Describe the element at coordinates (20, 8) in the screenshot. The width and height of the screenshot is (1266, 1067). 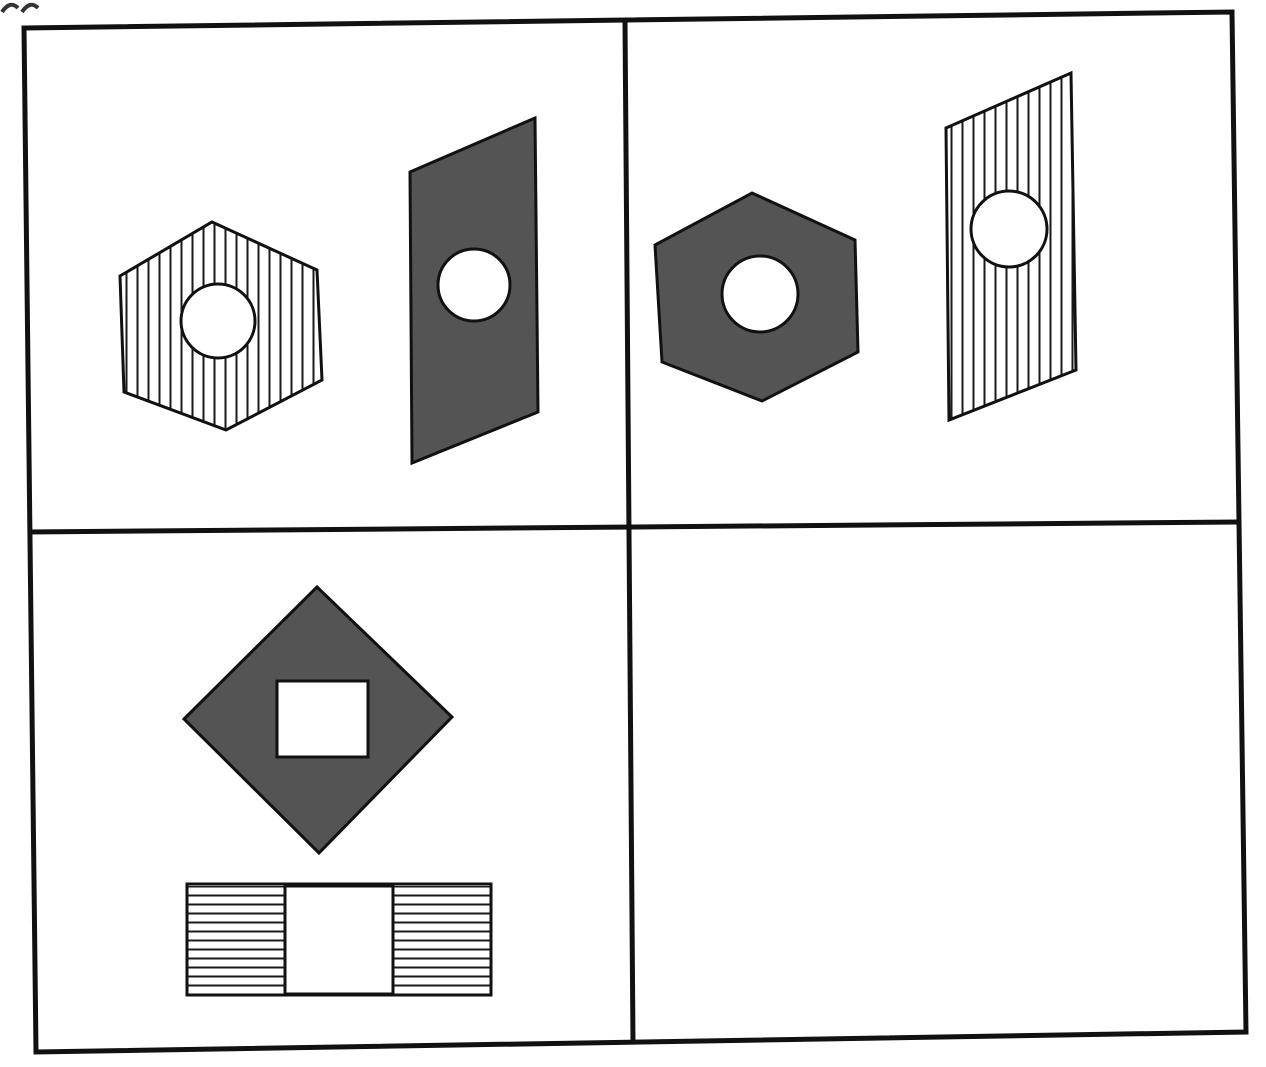
I see `scan-fragment-mark` at that location.